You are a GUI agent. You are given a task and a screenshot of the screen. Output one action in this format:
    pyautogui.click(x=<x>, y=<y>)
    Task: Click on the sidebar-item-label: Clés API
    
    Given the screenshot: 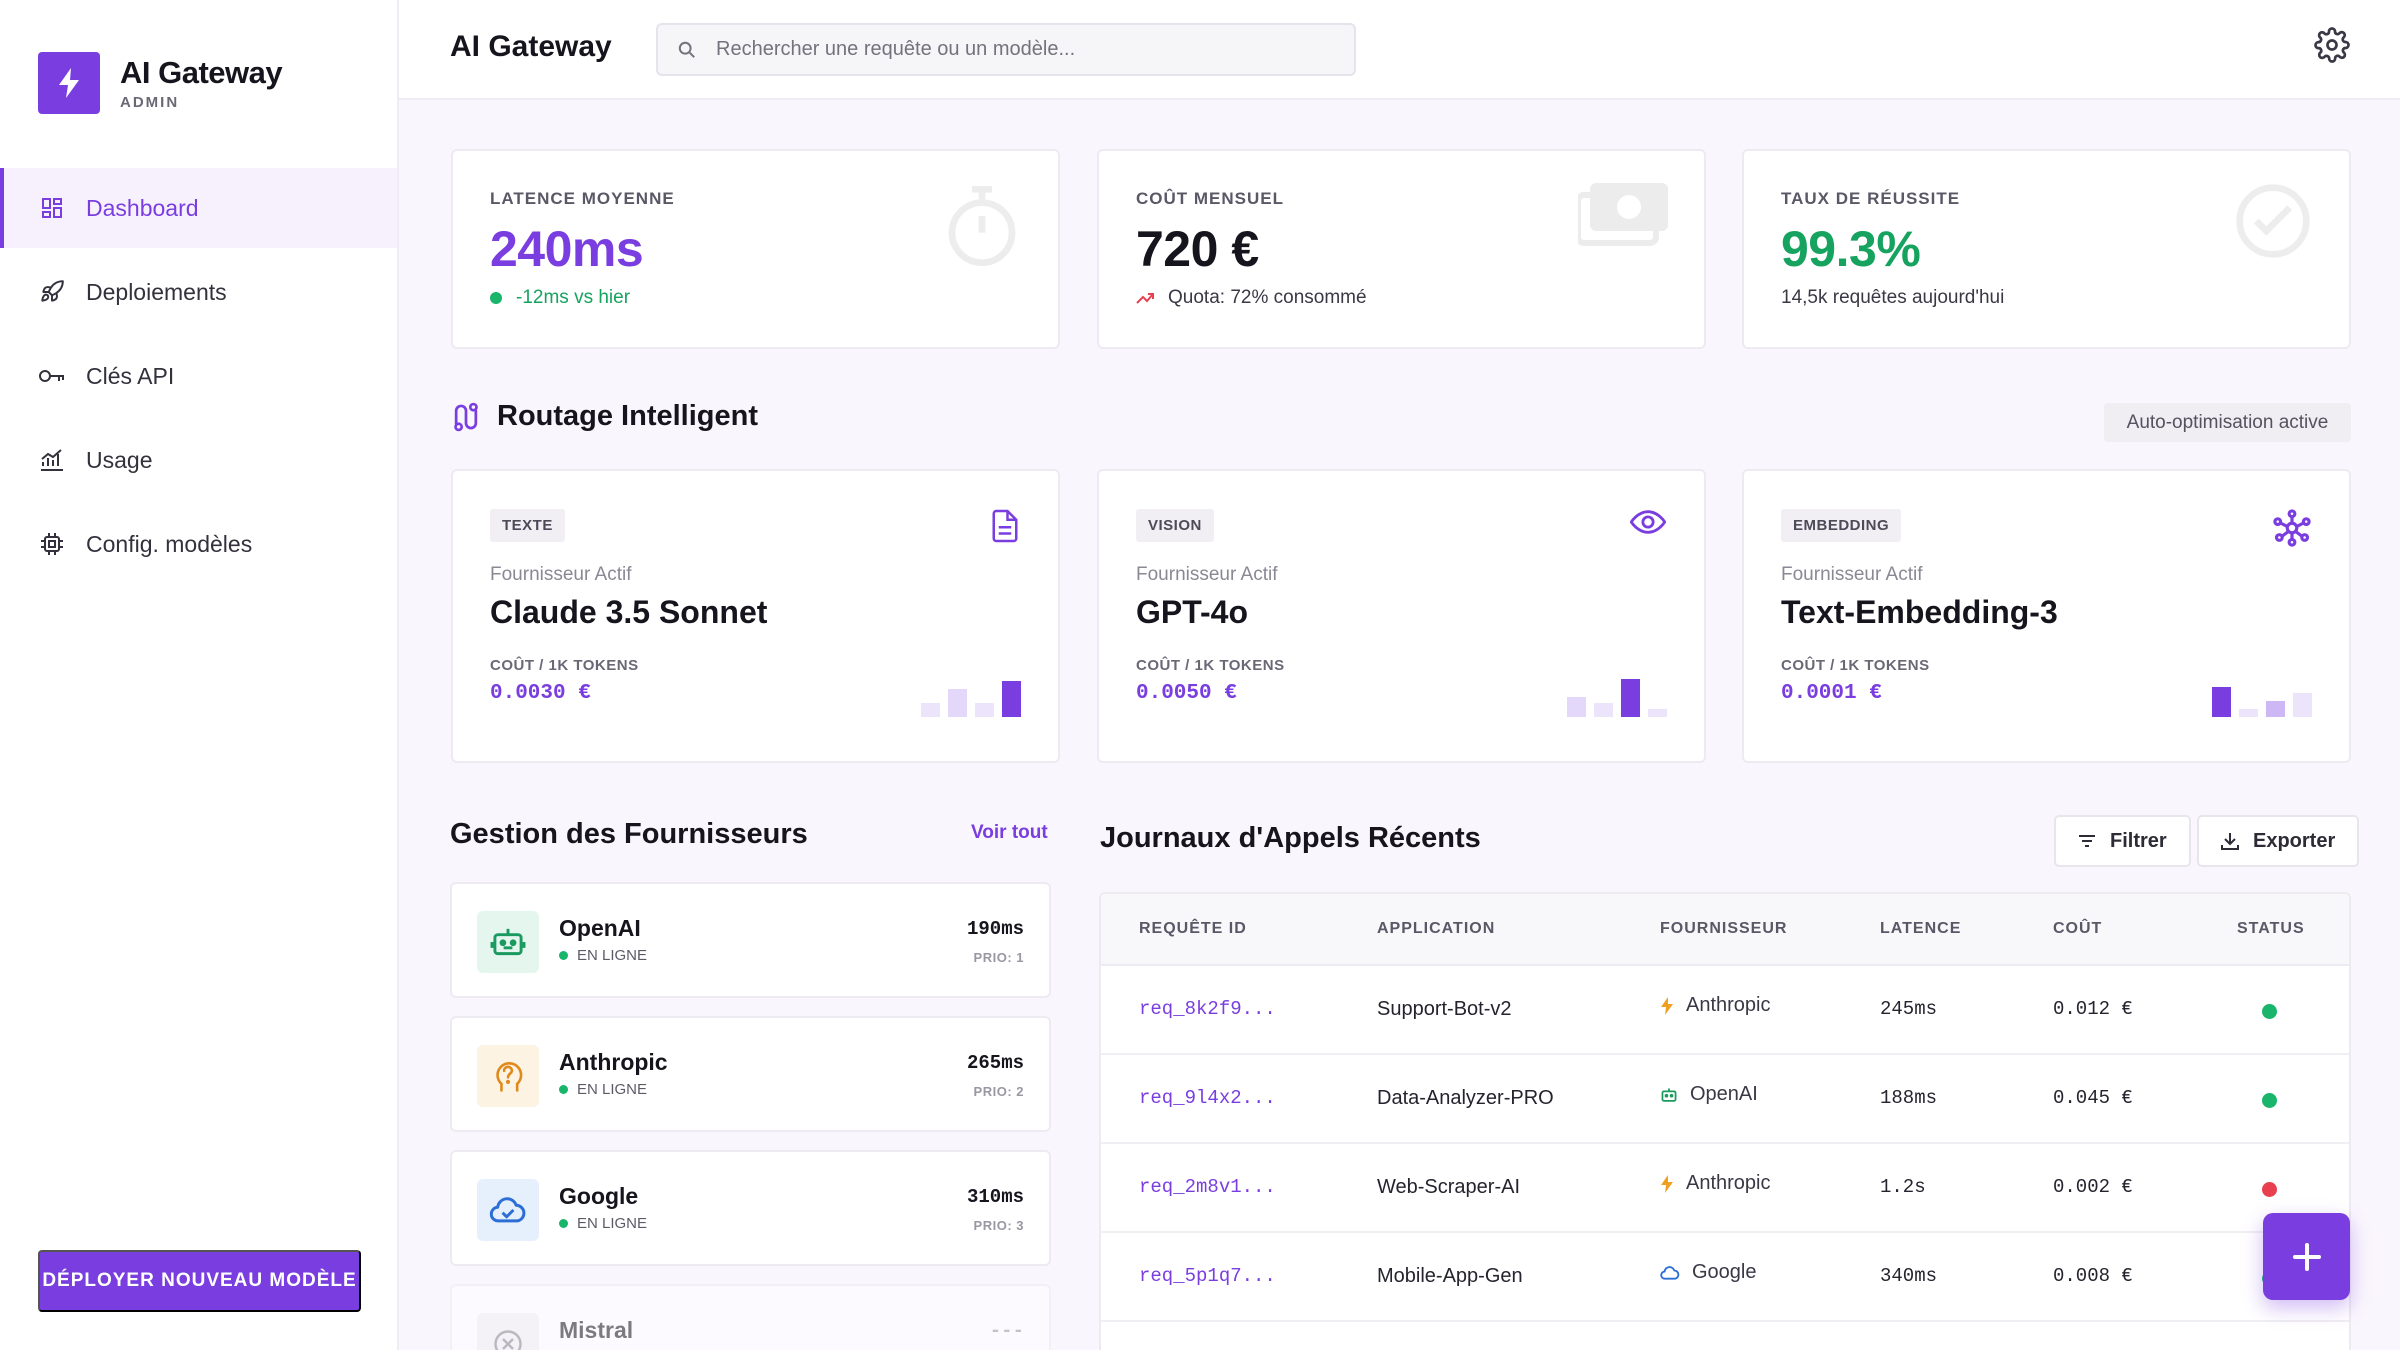 What is the action you would take?
    pyautogui.click(x=130, y=375)
    